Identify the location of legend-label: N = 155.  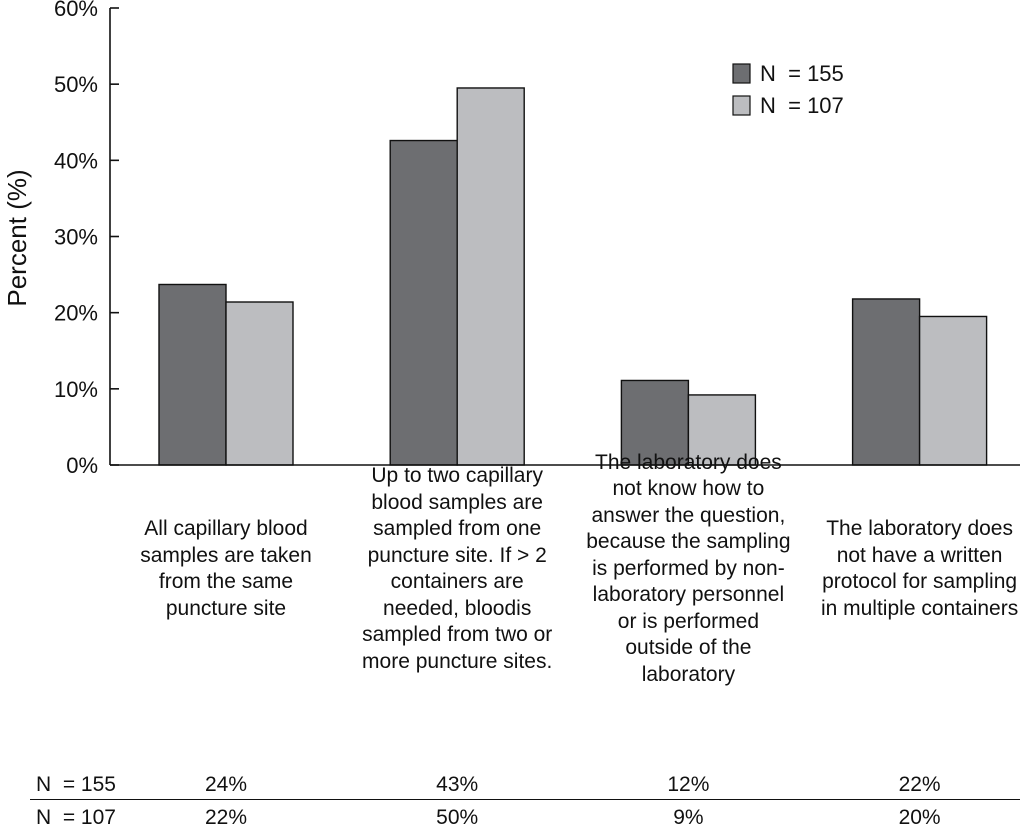
(802, 73).